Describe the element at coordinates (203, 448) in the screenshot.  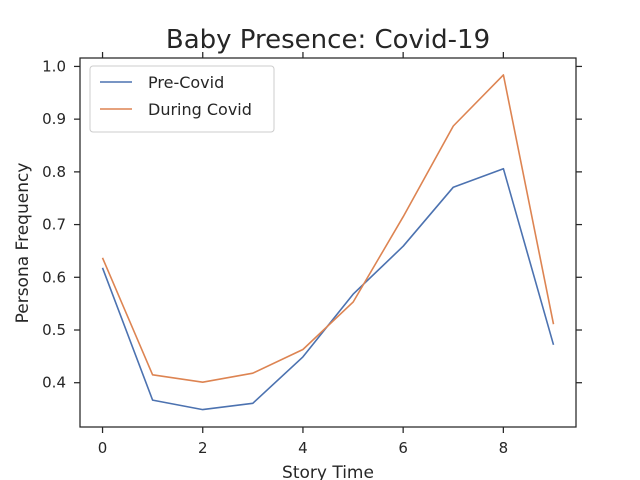
I see `x-tick-label: 2` at that location.